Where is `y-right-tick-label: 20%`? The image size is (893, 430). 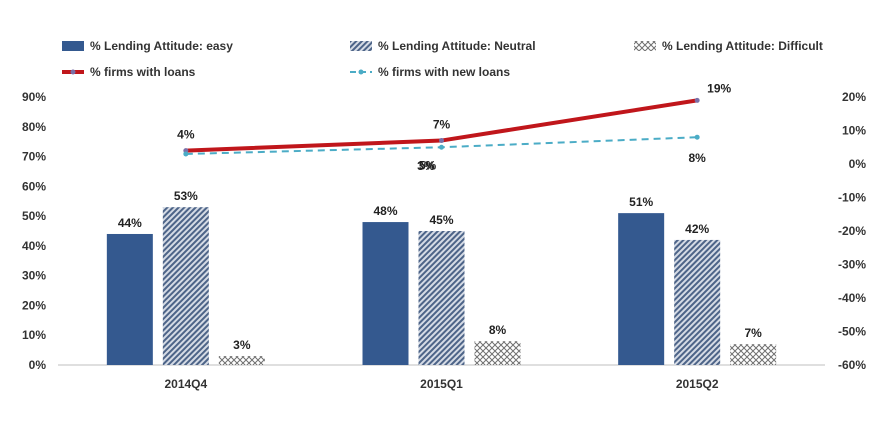 y-right-tick-label: 20% is located at coordinates (854, 97).